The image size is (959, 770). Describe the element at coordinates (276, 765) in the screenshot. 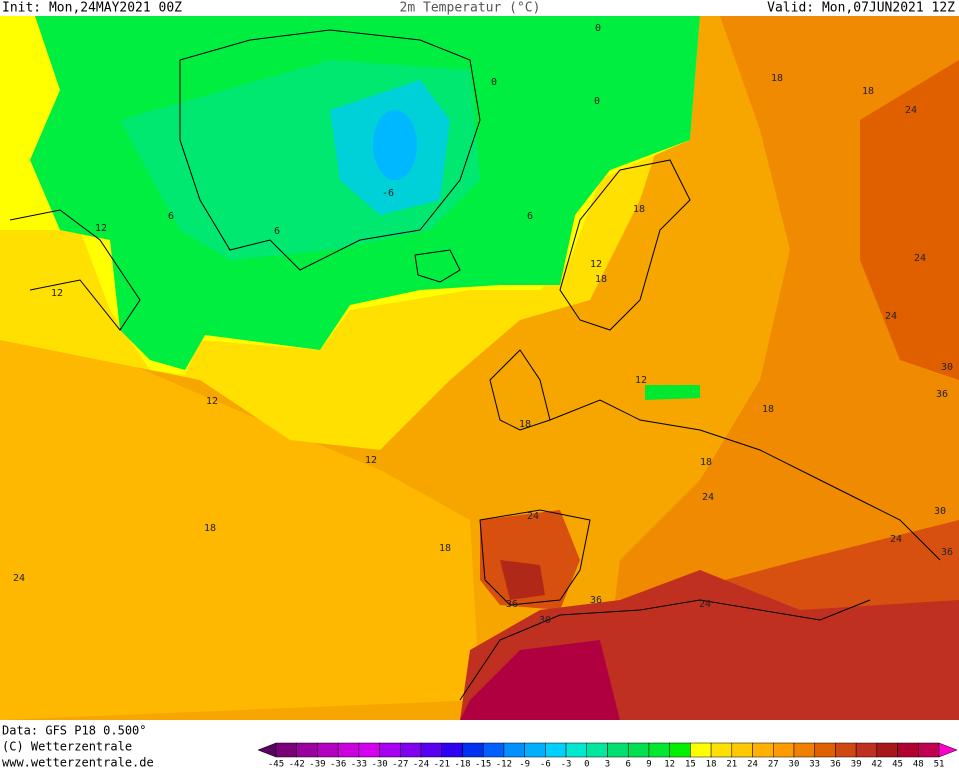

I see `colorbar-label: -45` at that location.